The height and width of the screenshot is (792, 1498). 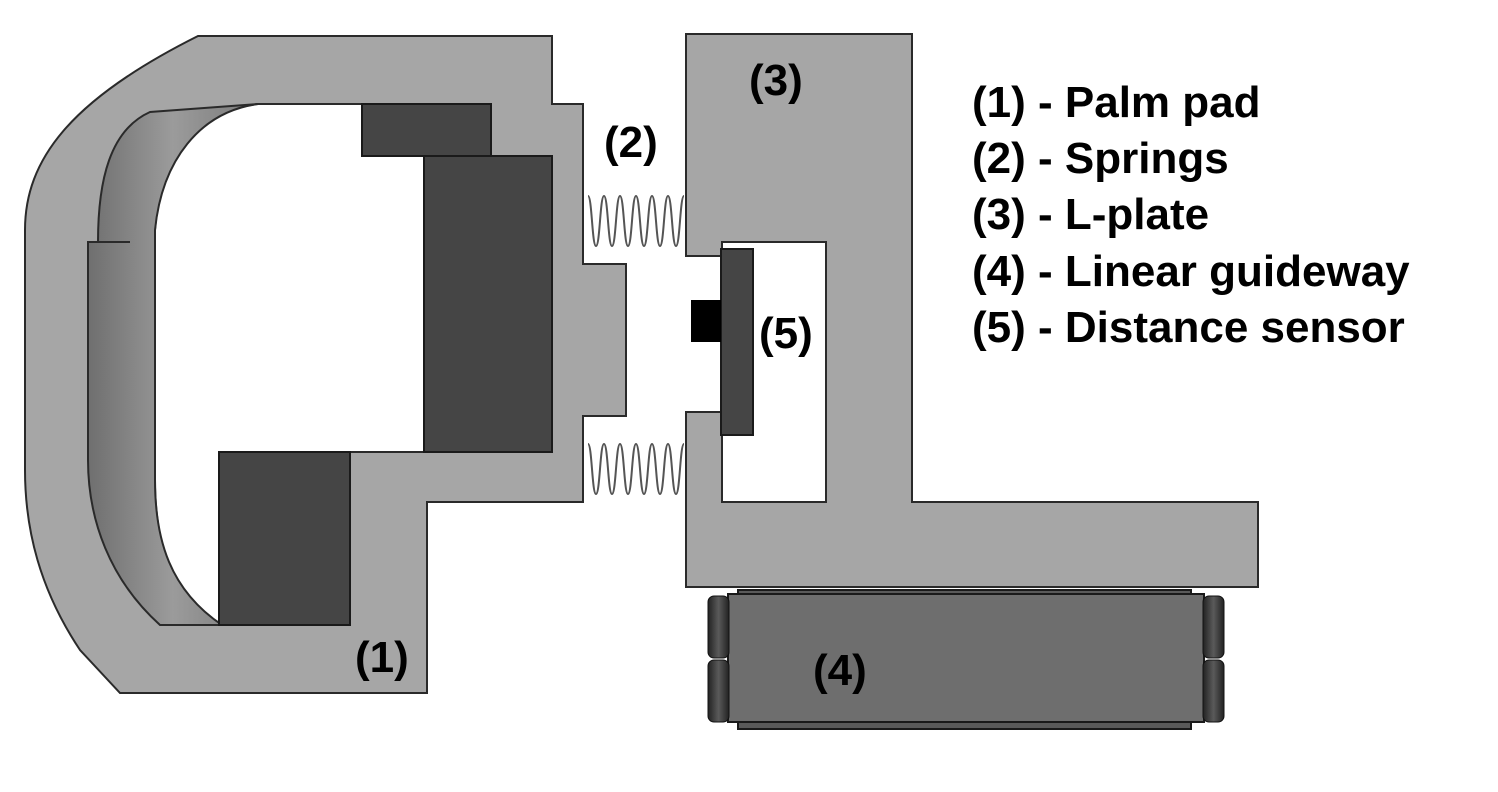 I want to click on springs, so click(x=636, y=345).